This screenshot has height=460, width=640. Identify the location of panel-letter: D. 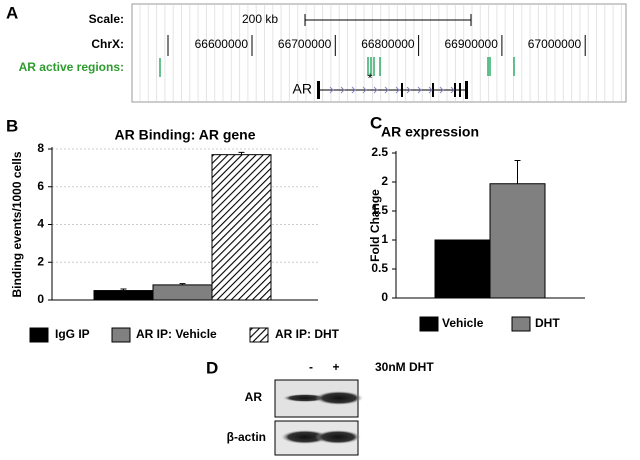
(212, 367).